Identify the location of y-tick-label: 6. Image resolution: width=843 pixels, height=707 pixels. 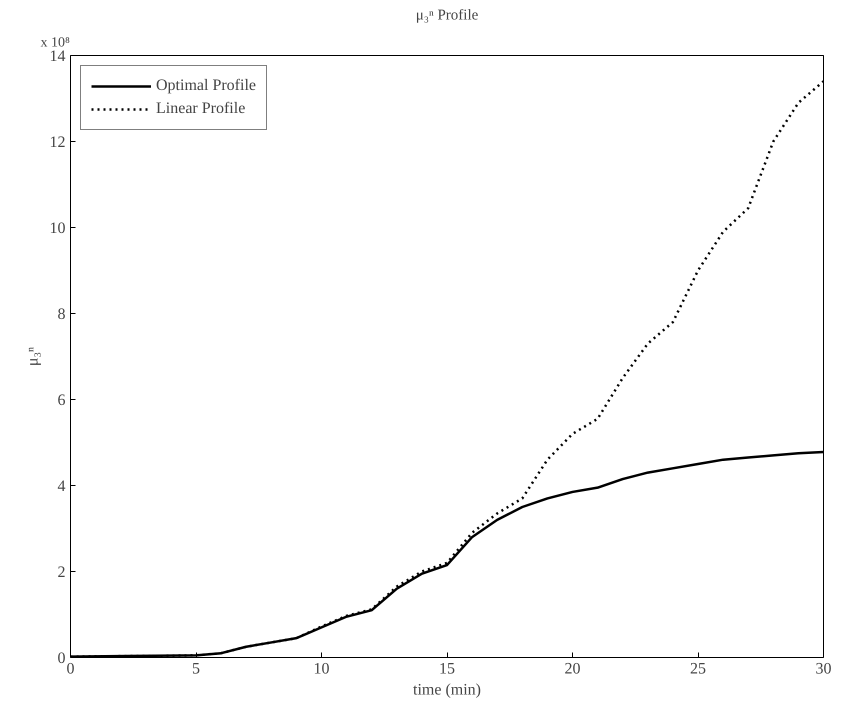
(62, 400).